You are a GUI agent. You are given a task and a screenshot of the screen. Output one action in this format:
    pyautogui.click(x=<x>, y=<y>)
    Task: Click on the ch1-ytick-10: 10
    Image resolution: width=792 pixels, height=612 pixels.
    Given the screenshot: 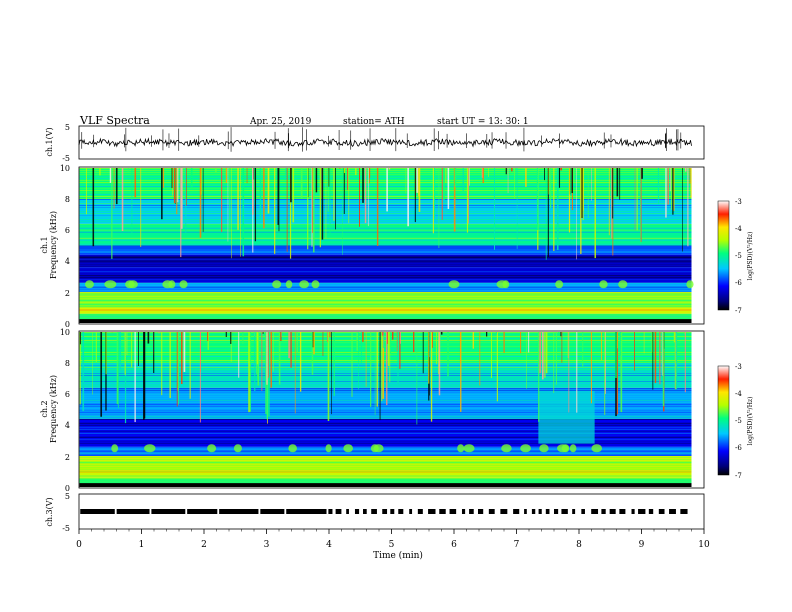 What is the action you would take?
    pyautogui.click(x=65, y=168)
    